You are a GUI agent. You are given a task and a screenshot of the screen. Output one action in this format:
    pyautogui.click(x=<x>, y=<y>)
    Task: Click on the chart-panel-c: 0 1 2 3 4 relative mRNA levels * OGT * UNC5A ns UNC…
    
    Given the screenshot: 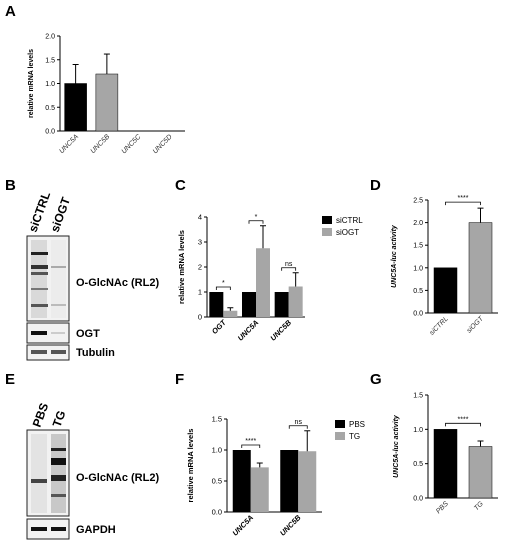 What is the action you would take?
    pyautogui.click(x=270, y=278)
    